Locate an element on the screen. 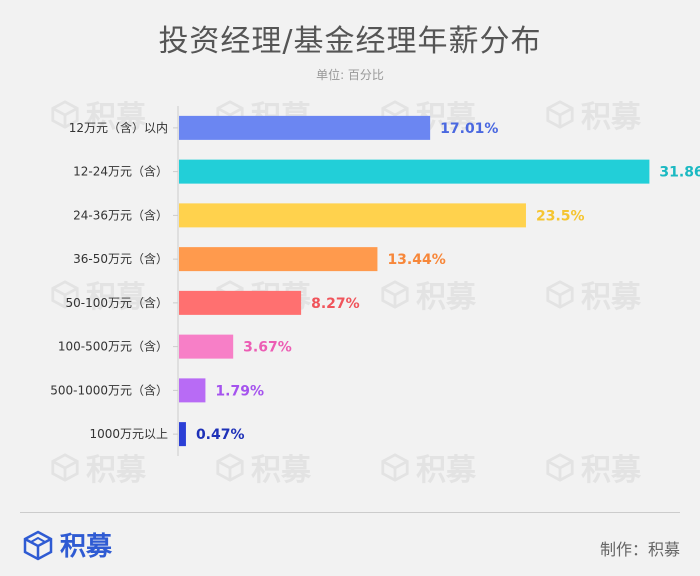 The height and width of the screenshot is (576, 700). category-label: 50-100万元（含） is located at coordinates (116, 302).